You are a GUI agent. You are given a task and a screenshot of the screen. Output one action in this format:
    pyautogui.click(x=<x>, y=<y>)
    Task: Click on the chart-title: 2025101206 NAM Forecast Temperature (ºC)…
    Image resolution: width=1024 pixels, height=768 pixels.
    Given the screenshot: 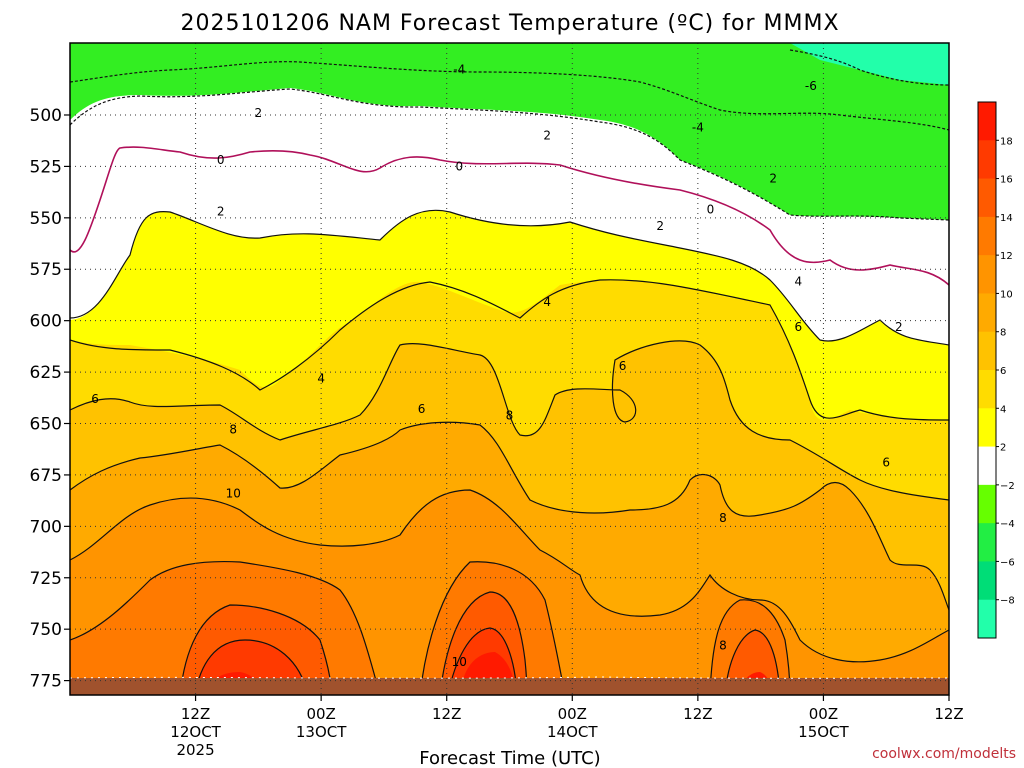 What is the action you would take?
    pyautogui.click(x=509, y=23)
    